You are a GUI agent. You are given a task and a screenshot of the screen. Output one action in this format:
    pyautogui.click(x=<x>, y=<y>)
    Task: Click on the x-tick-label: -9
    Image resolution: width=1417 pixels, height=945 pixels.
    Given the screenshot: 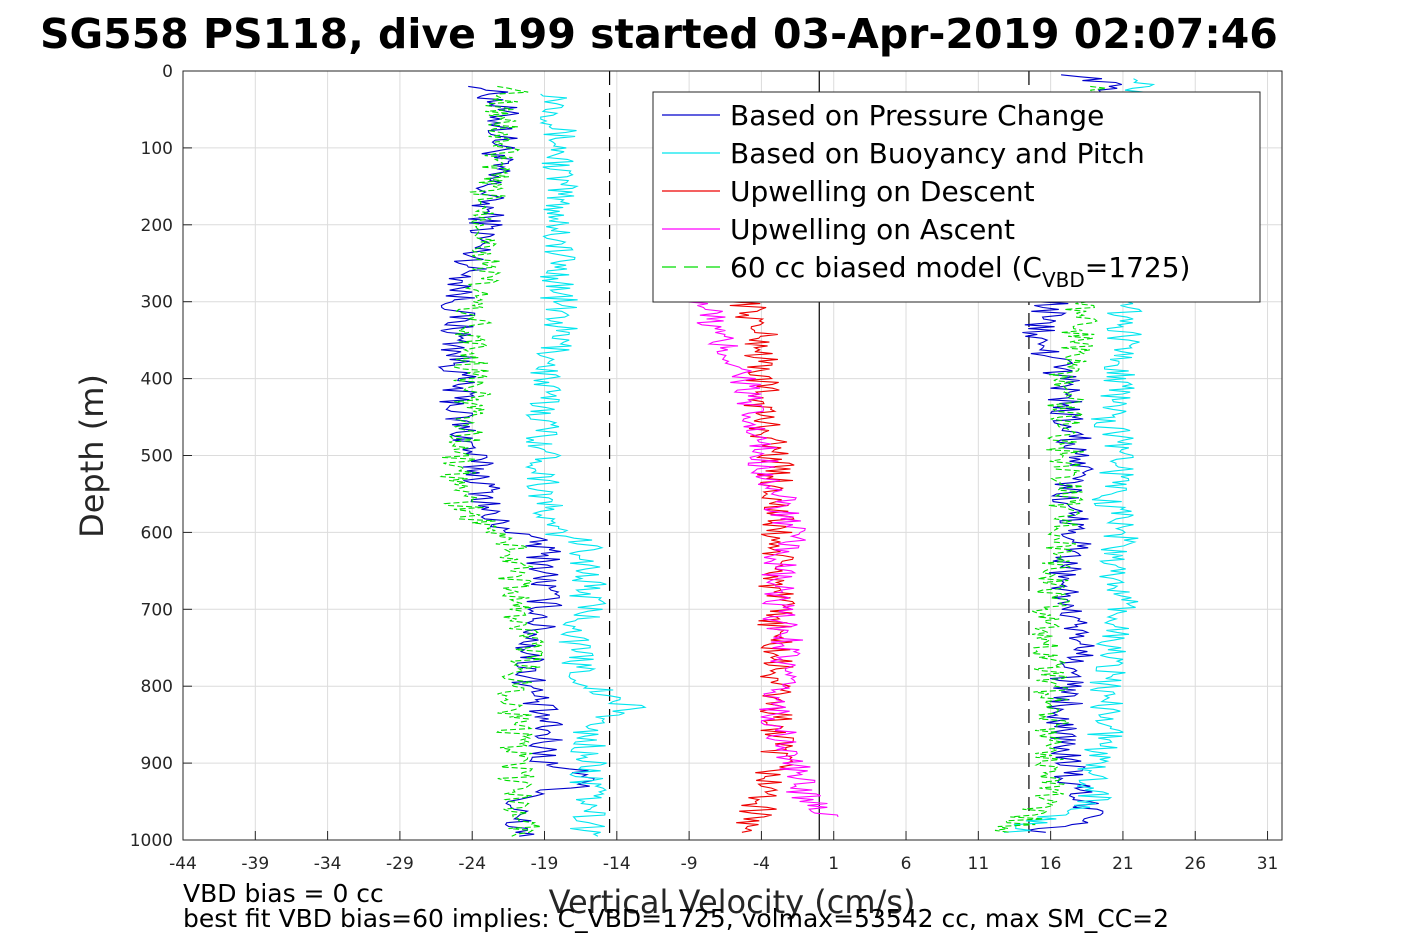 What is the action you would take?
    pyautogui.click(x=689, y=864)
    